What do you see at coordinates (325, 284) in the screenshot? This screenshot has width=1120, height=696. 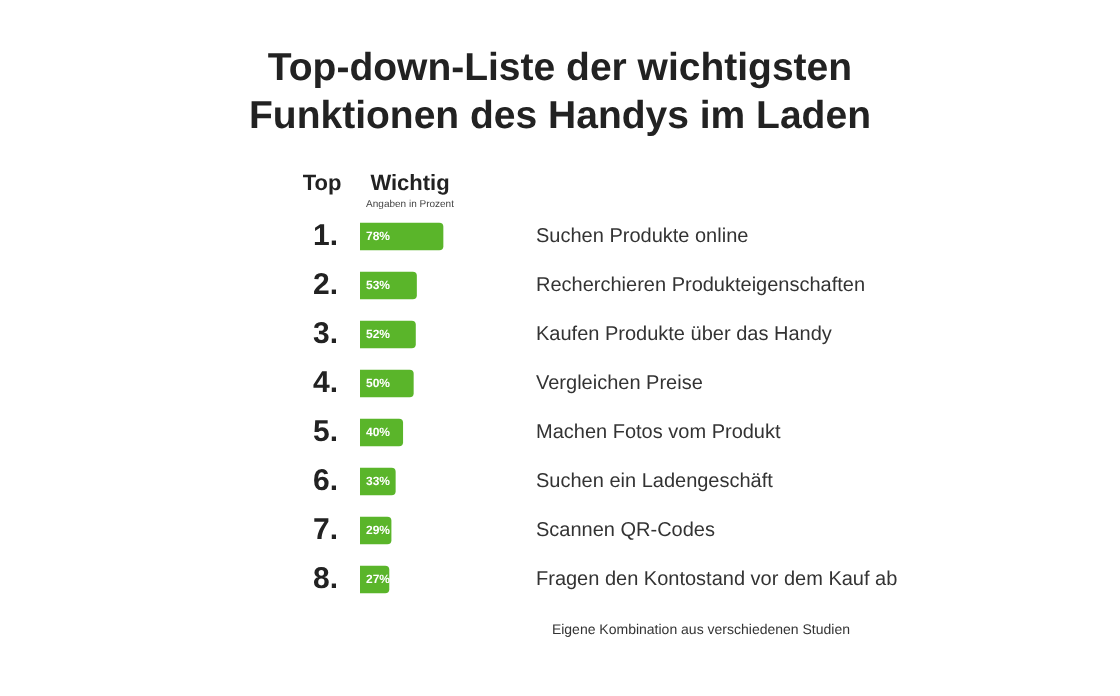 I see `text: 2.` at bounding box center [325, 284].